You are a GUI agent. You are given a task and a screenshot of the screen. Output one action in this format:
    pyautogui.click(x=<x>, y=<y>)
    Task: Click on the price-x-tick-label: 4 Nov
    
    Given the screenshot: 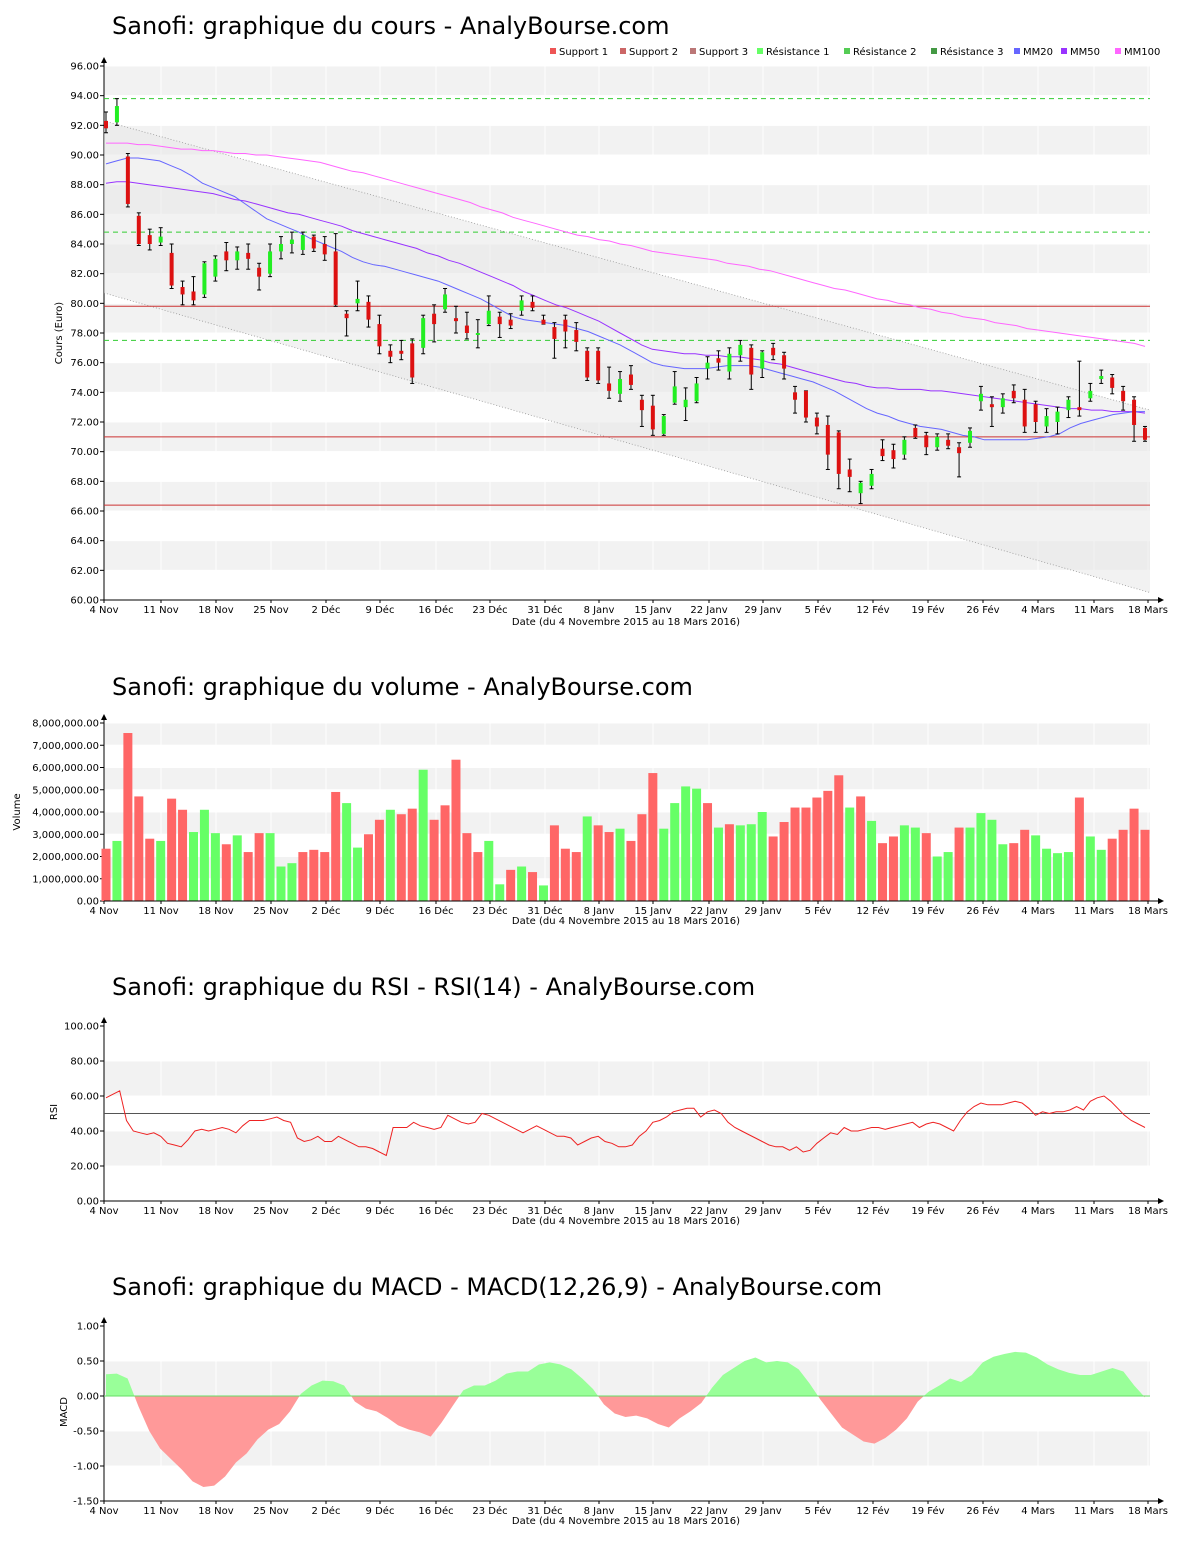 What is the action you would take?
    pyautogui.click(x=103, y=610)
    